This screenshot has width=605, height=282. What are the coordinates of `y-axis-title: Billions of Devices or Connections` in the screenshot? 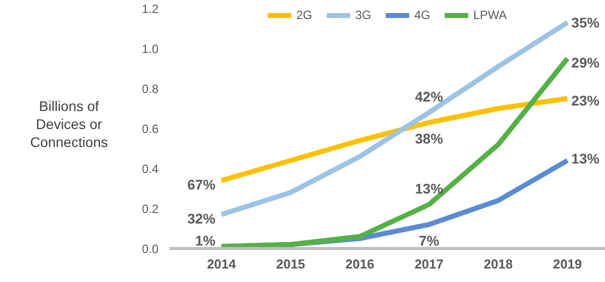 It's located at (69, 124).